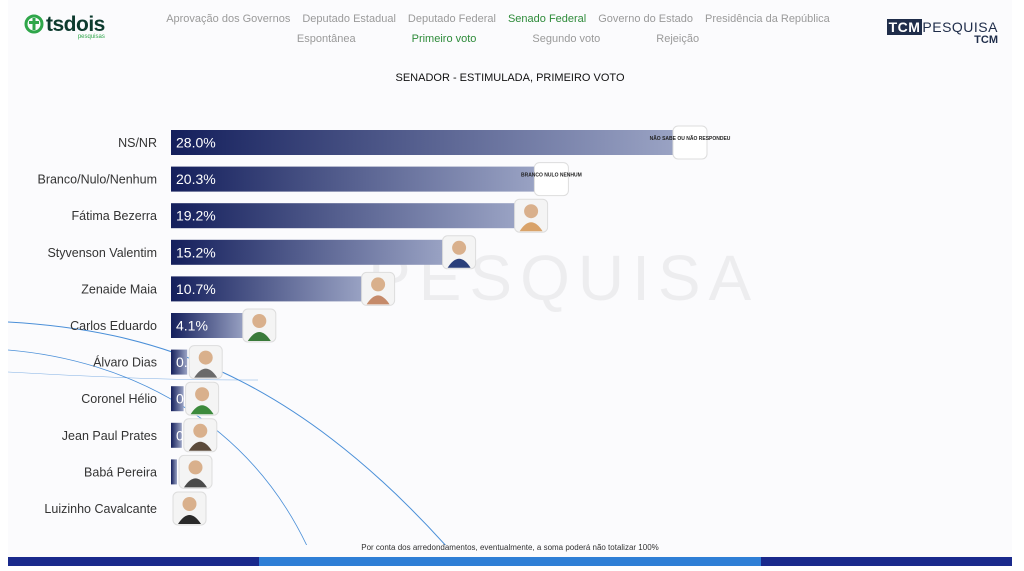 This screenshot has height=571, width=1024. What do you see at coordinates (119, 289) in the screenshot?
I see `category-label: Zenaide Maia` at bounding box center [119, 289].